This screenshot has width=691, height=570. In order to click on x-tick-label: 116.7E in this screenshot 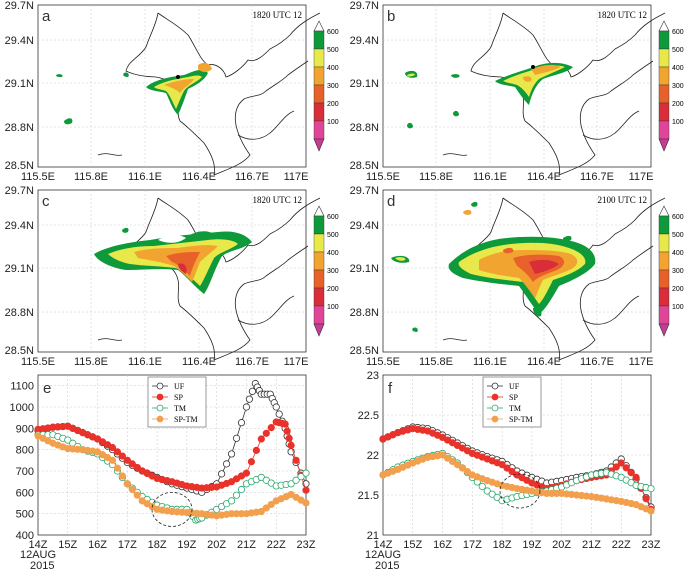, I will do `click(252, 177)`.